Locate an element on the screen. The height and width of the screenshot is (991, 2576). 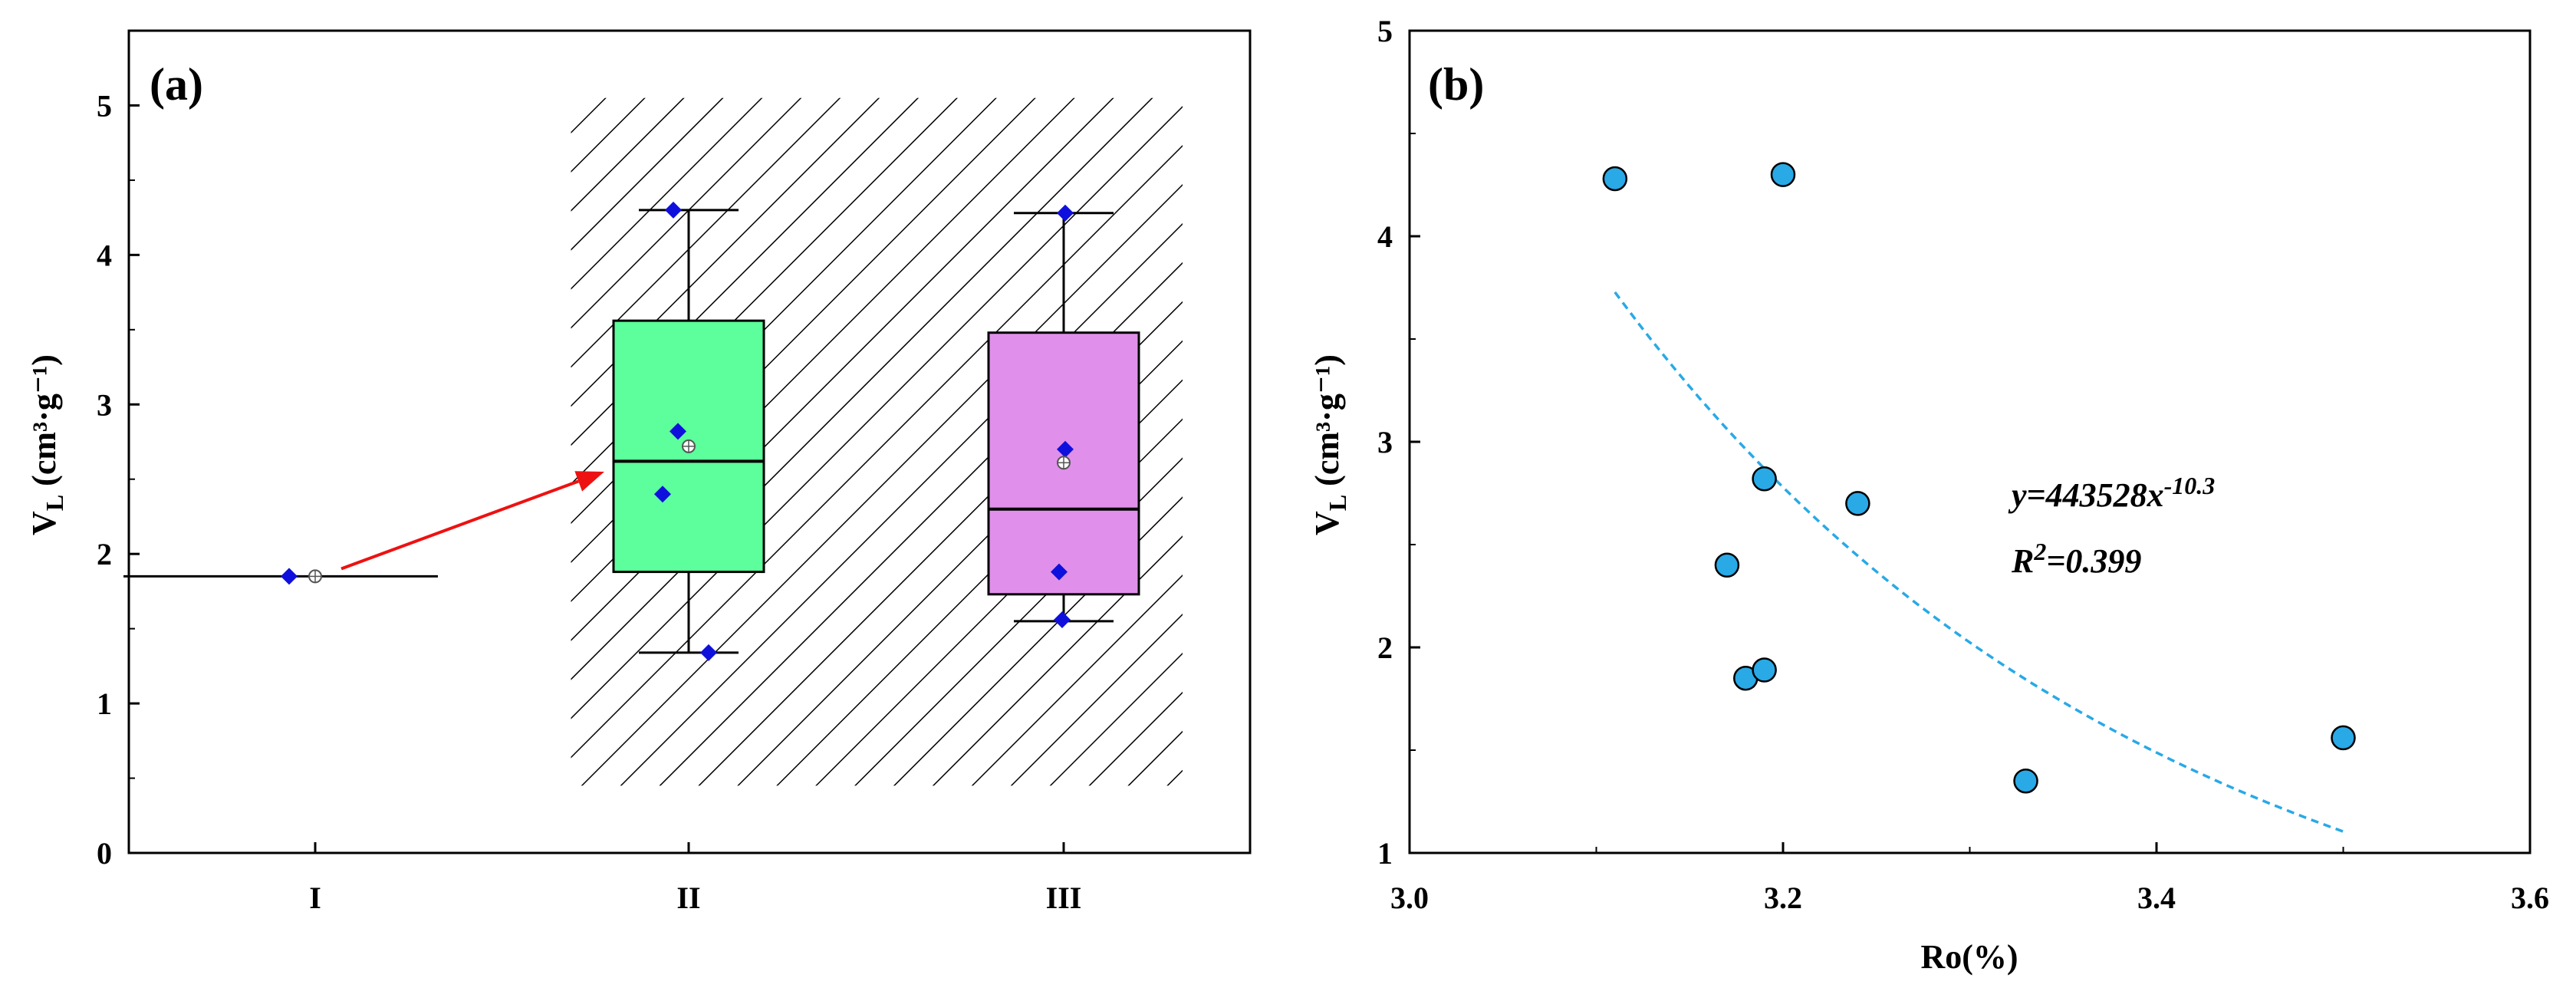
panel-b-x-tick-label: 3.6 is located at coordinates (2530, 898).